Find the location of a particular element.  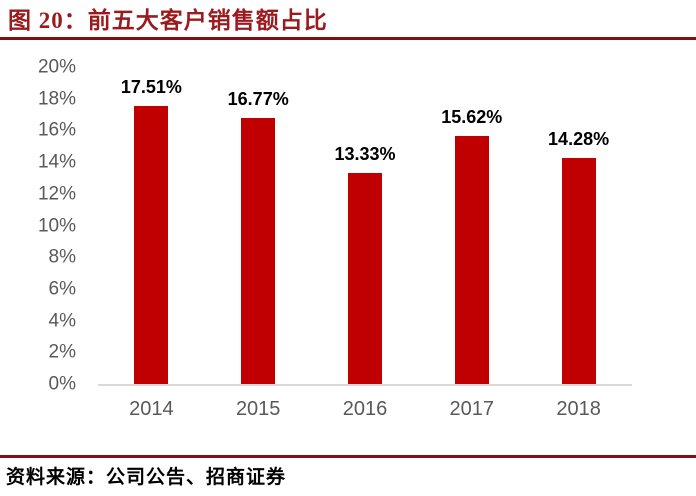

bar-2018 is located at coordinates (578, 270).